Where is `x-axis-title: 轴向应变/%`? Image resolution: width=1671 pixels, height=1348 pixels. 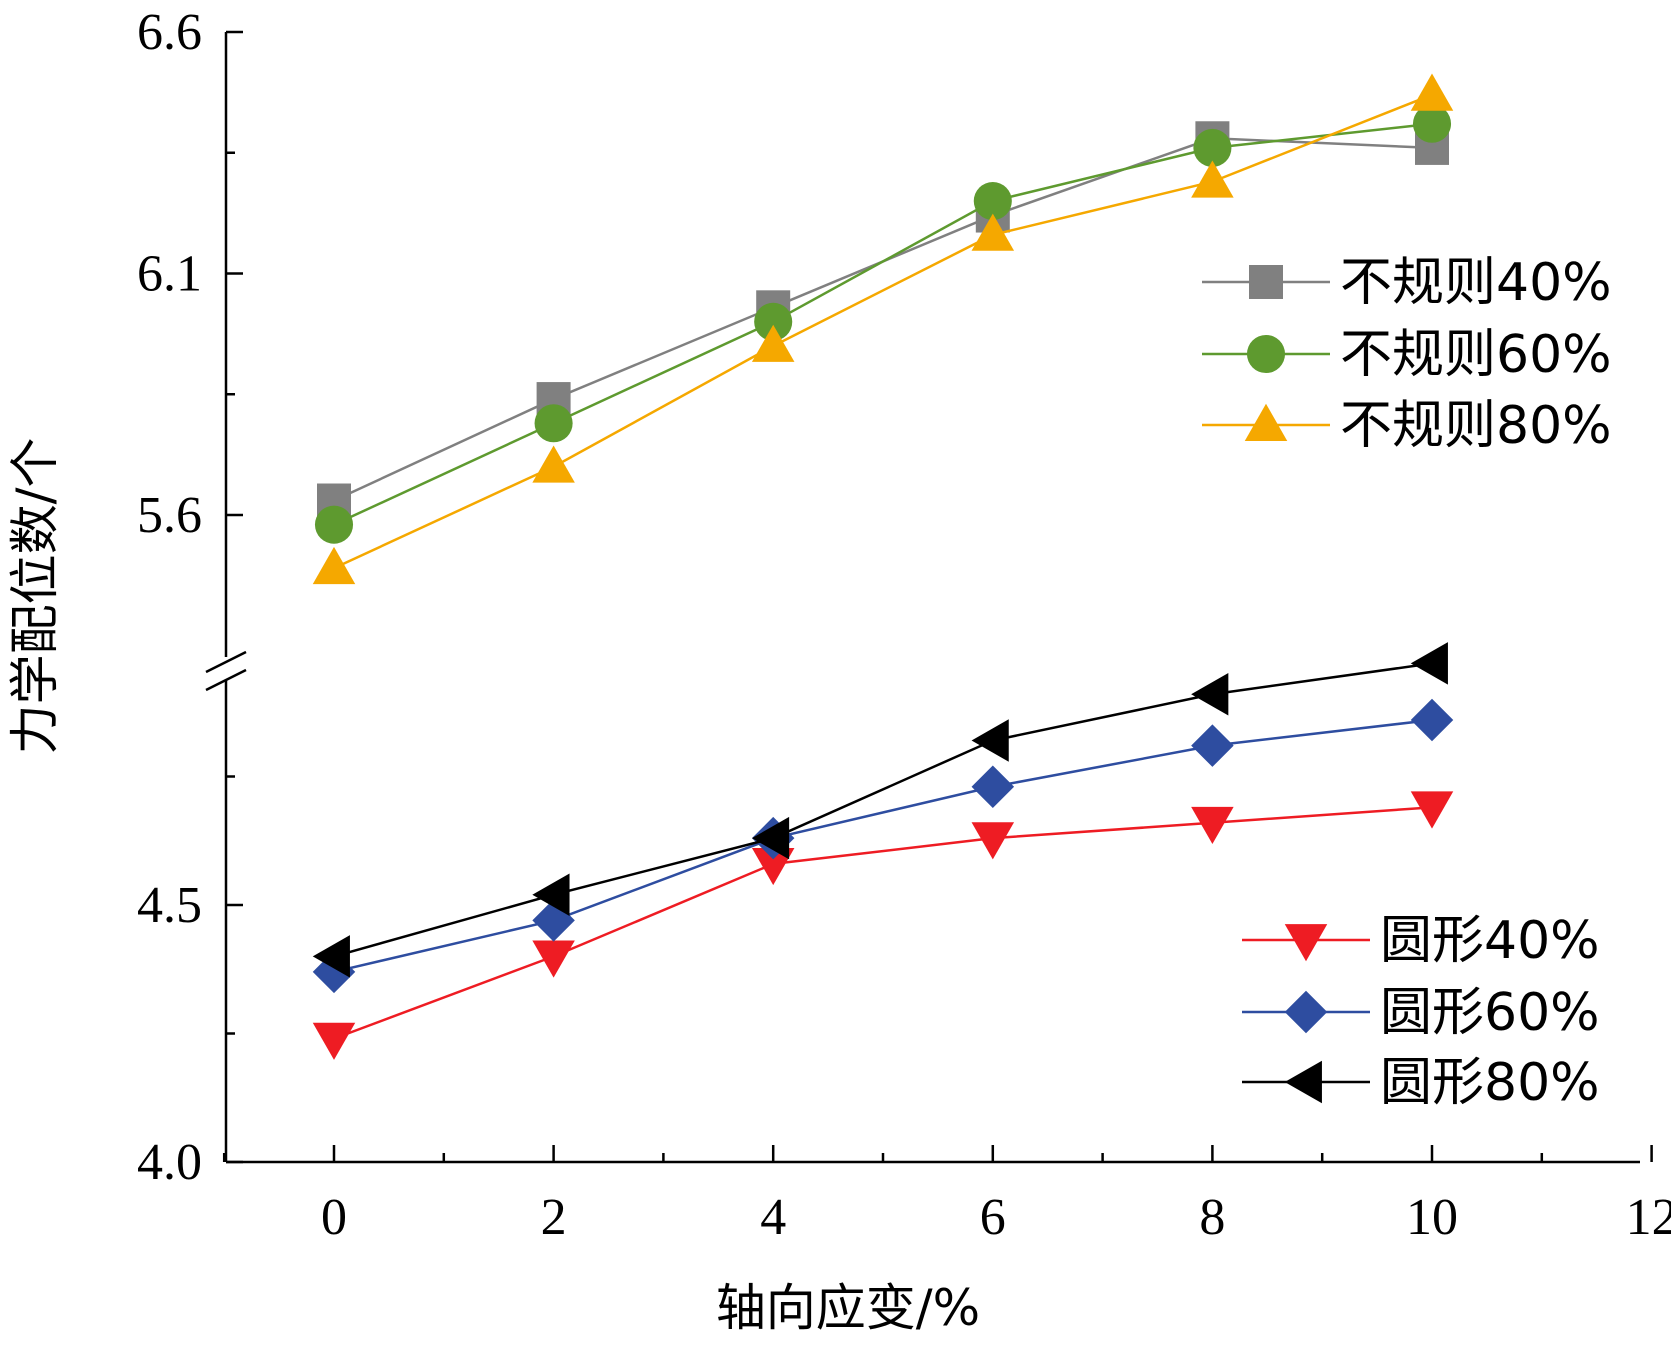
x-axis-title: 轴向应变/% is located at coordinates (848, 1308).